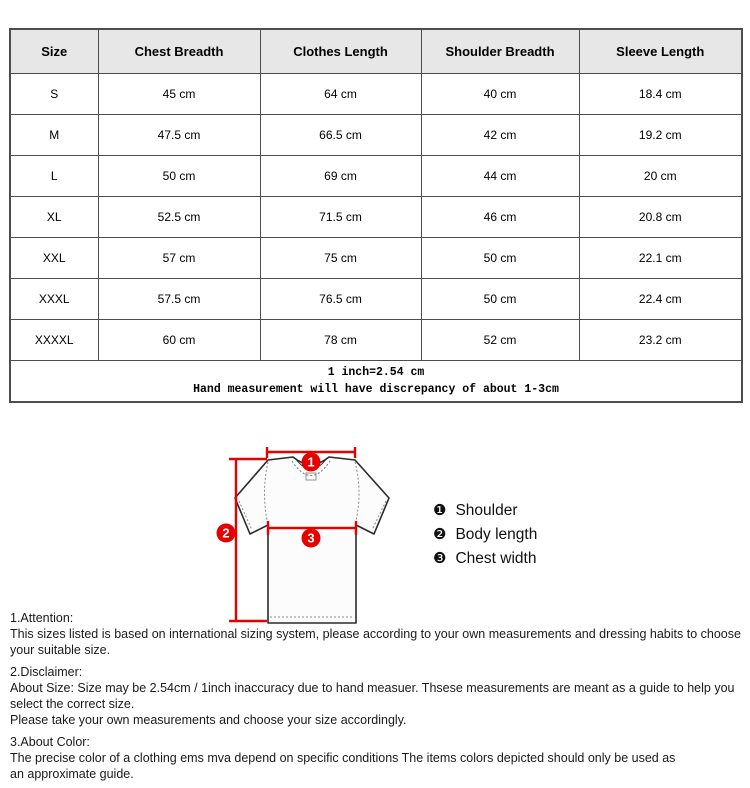  I want to click on diagram-legend: ❶ Shoulder ❷ Body length ❸ Chest width, so click(485, 534).